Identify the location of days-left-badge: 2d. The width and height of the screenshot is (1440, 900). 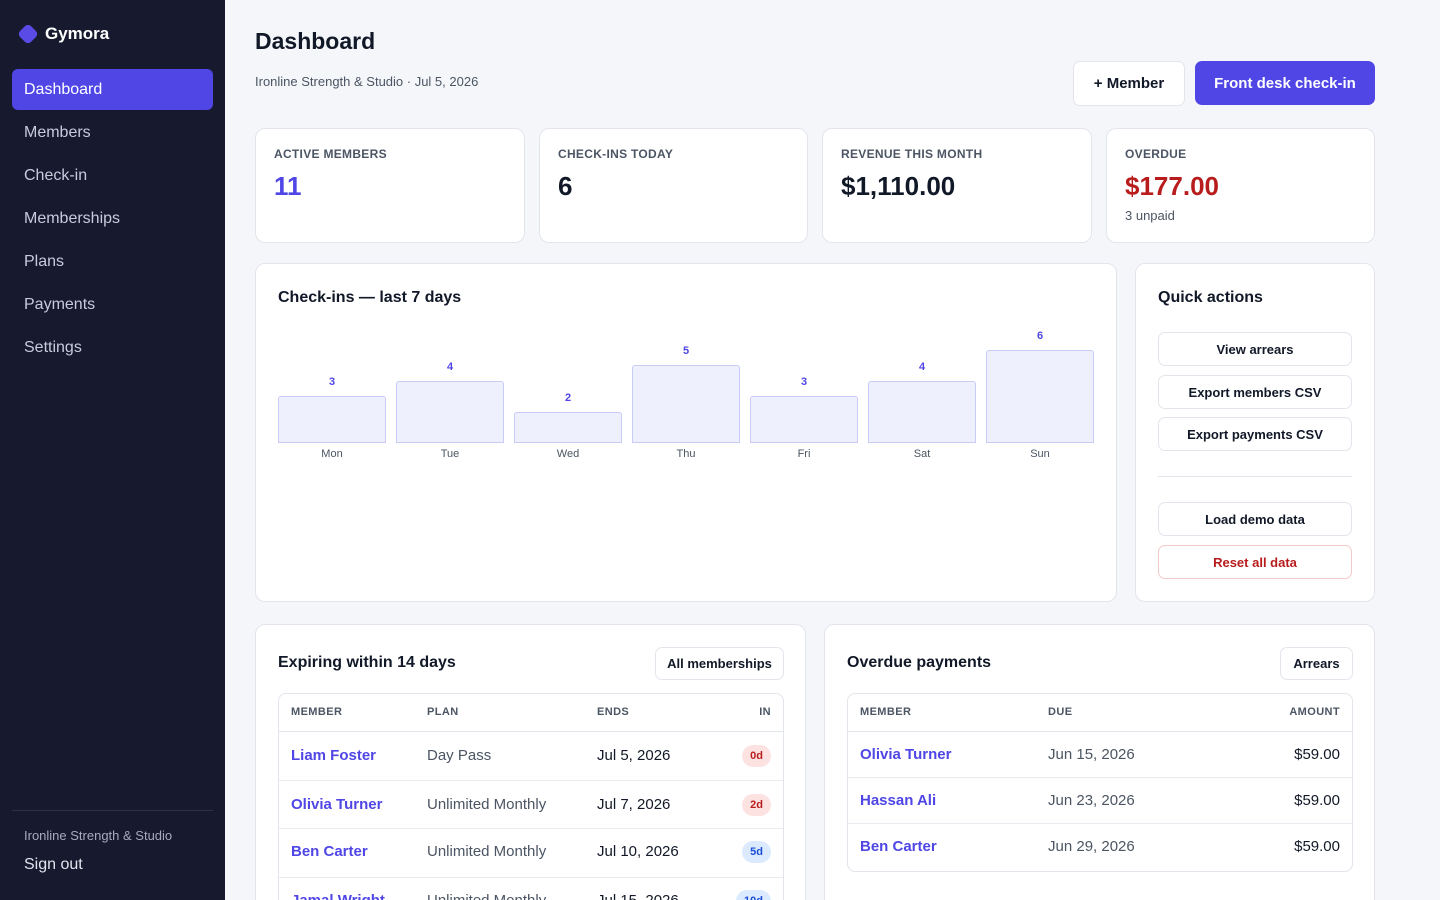
(756, 805).